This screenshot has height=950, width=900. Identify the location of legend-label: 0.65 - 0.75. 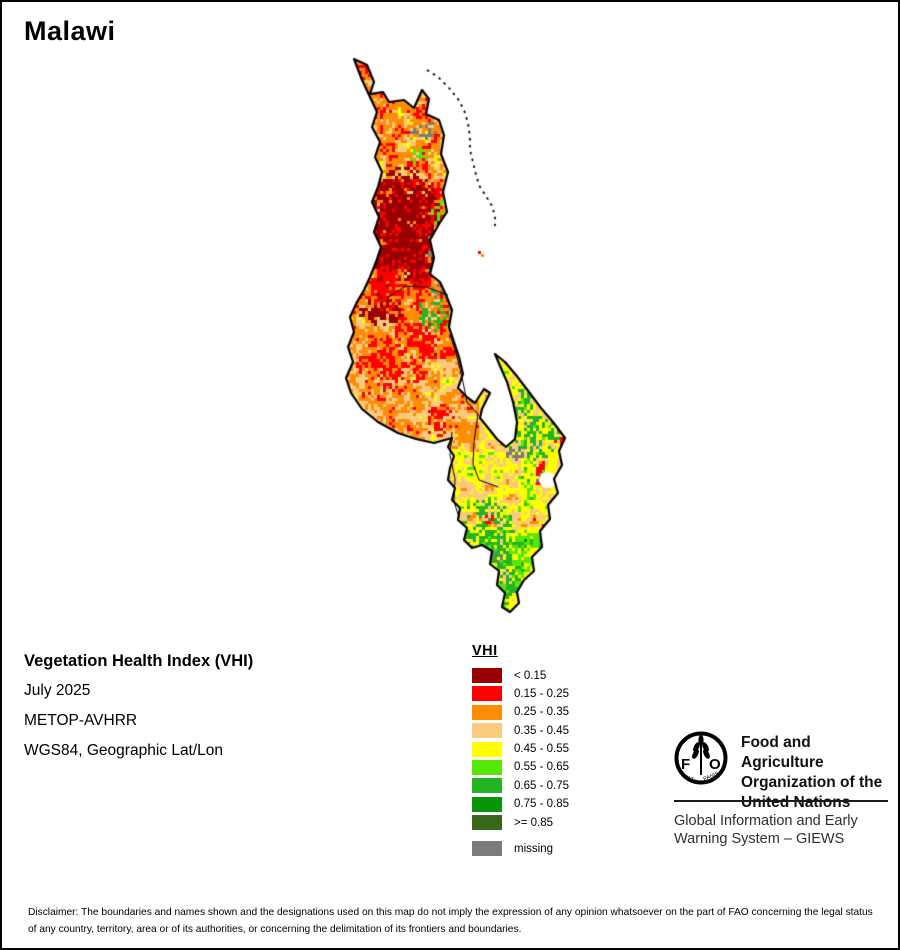
(541, 785).